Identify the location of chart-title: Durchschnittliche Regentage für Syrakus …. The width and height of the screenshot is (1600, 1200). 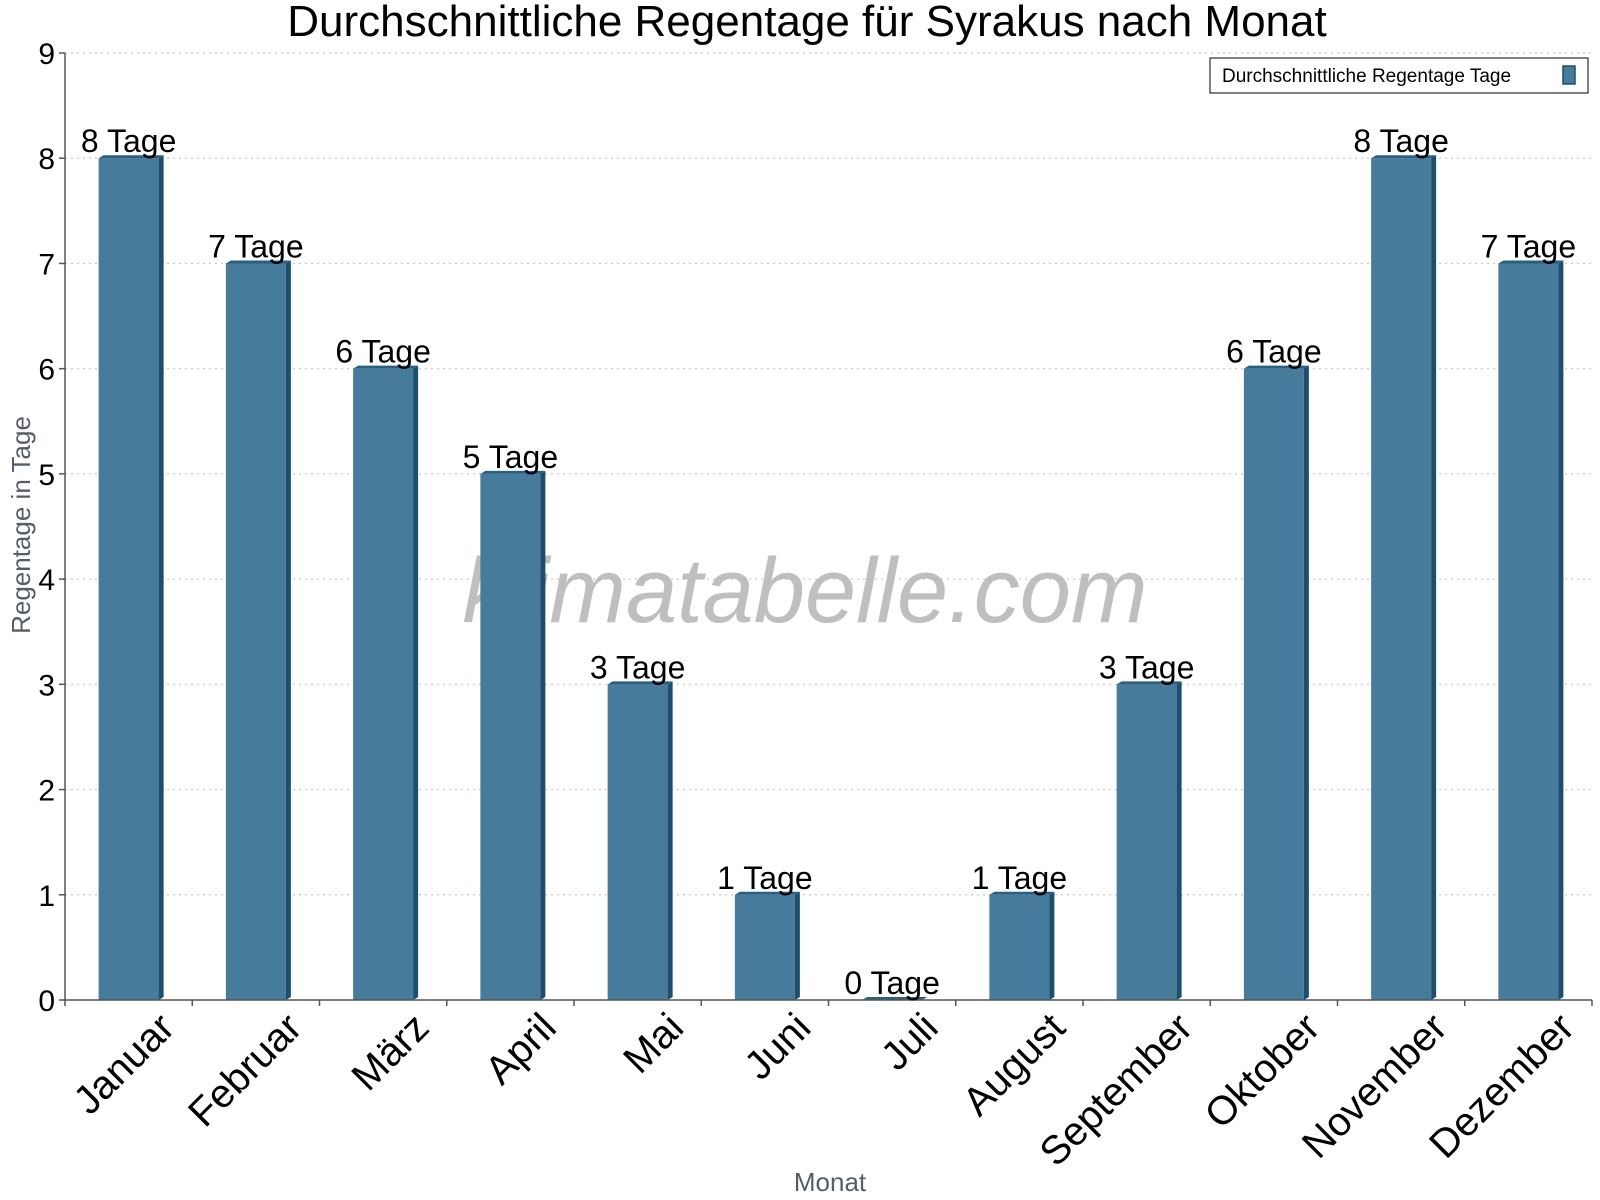
(806, 23).